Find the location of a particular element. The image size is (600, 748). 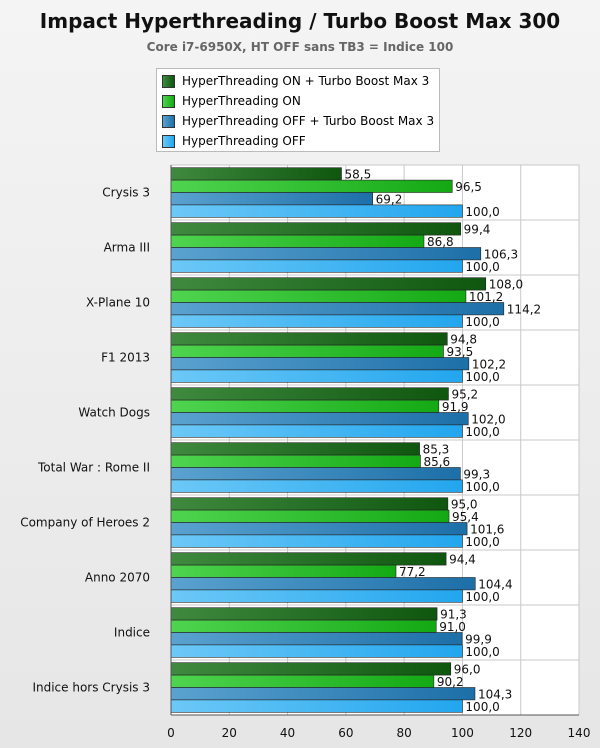

x-tick-label: 140 is located at coordinates (579, 733).